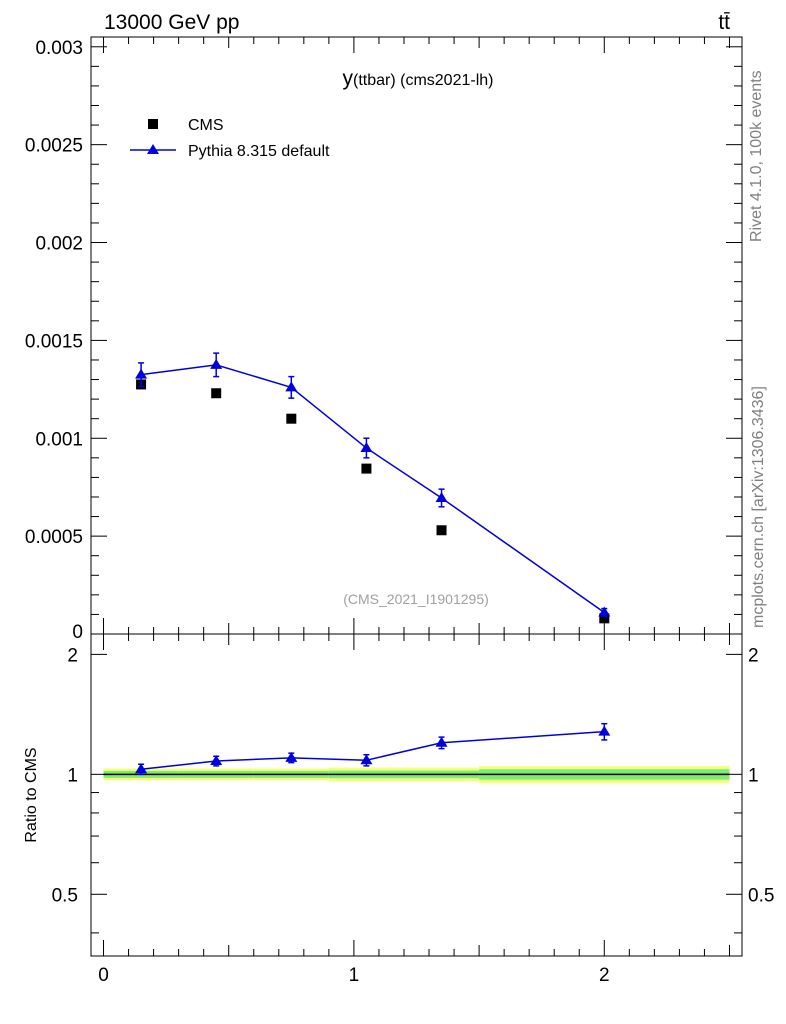 This screenshot has height=1024, width=786. What do you see at coordinates (153, 124) in the screenshot?
I see `legend-cms-marker` at bounding box center [153, 124].